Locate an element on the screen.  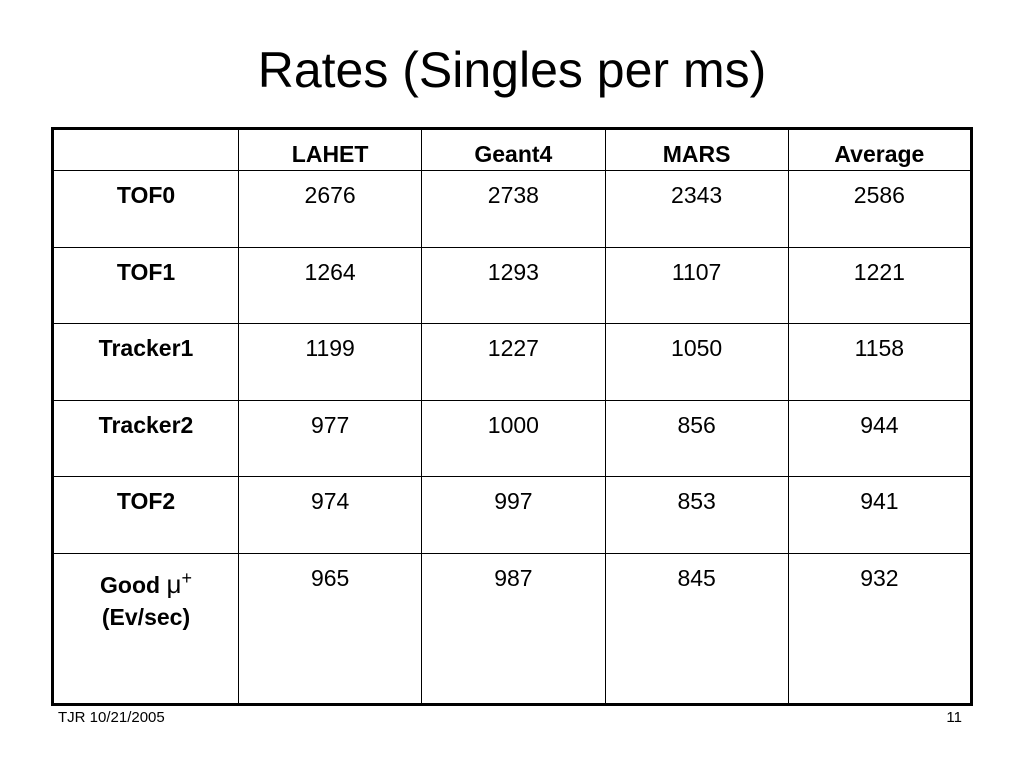
table-row: Tracker2 977 1000 856 944 is located at coordinates (512, 438).